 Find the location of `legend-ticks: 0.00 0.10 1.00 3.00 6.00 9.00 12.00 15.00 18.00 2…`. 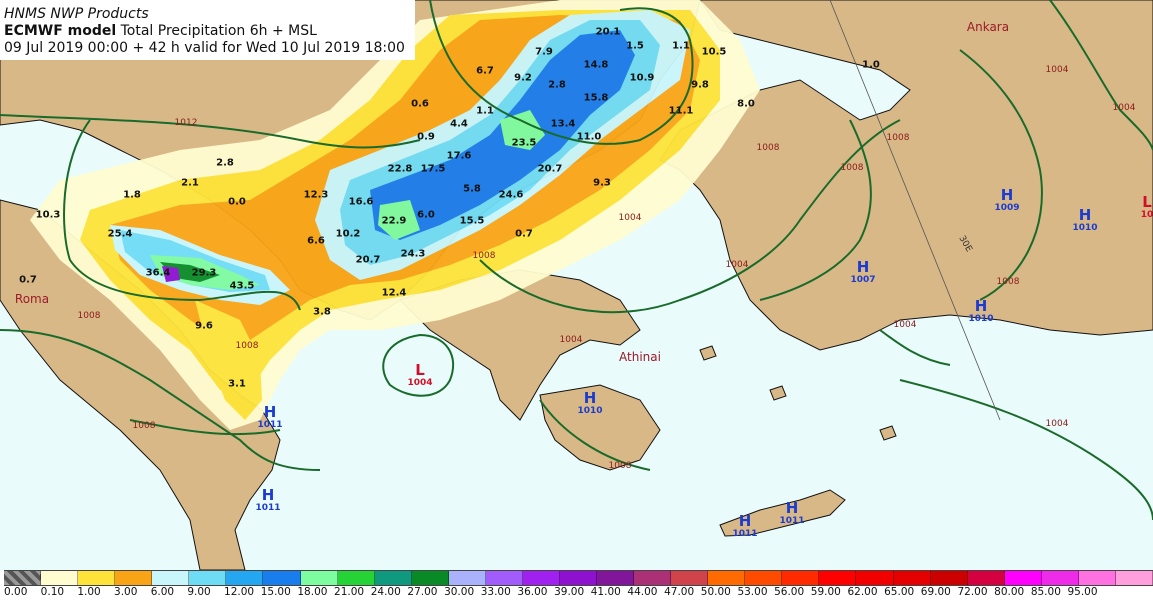

legend-ticks: 0.00 0.10 1.00 3.00 6.00 9.00 12.00 15.00 18.00 2… is located at coordinates (578, 593).